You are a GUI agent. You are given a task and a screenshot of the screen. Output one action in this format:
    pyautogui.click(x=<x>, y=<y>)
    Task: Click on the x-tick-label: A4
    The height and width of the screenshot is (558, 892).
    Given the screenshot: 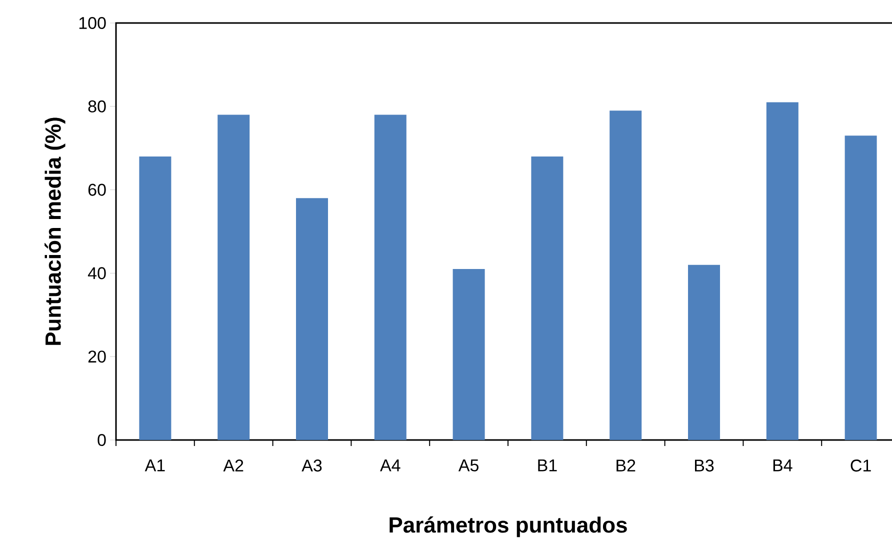 What is the action you would take?
    pyautogui.click(x=390, y=466)
    